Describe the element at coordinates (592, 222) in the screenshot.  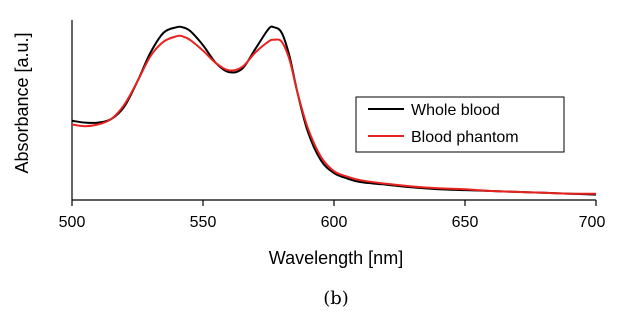
I see `x-tick-label: 700` at that location.